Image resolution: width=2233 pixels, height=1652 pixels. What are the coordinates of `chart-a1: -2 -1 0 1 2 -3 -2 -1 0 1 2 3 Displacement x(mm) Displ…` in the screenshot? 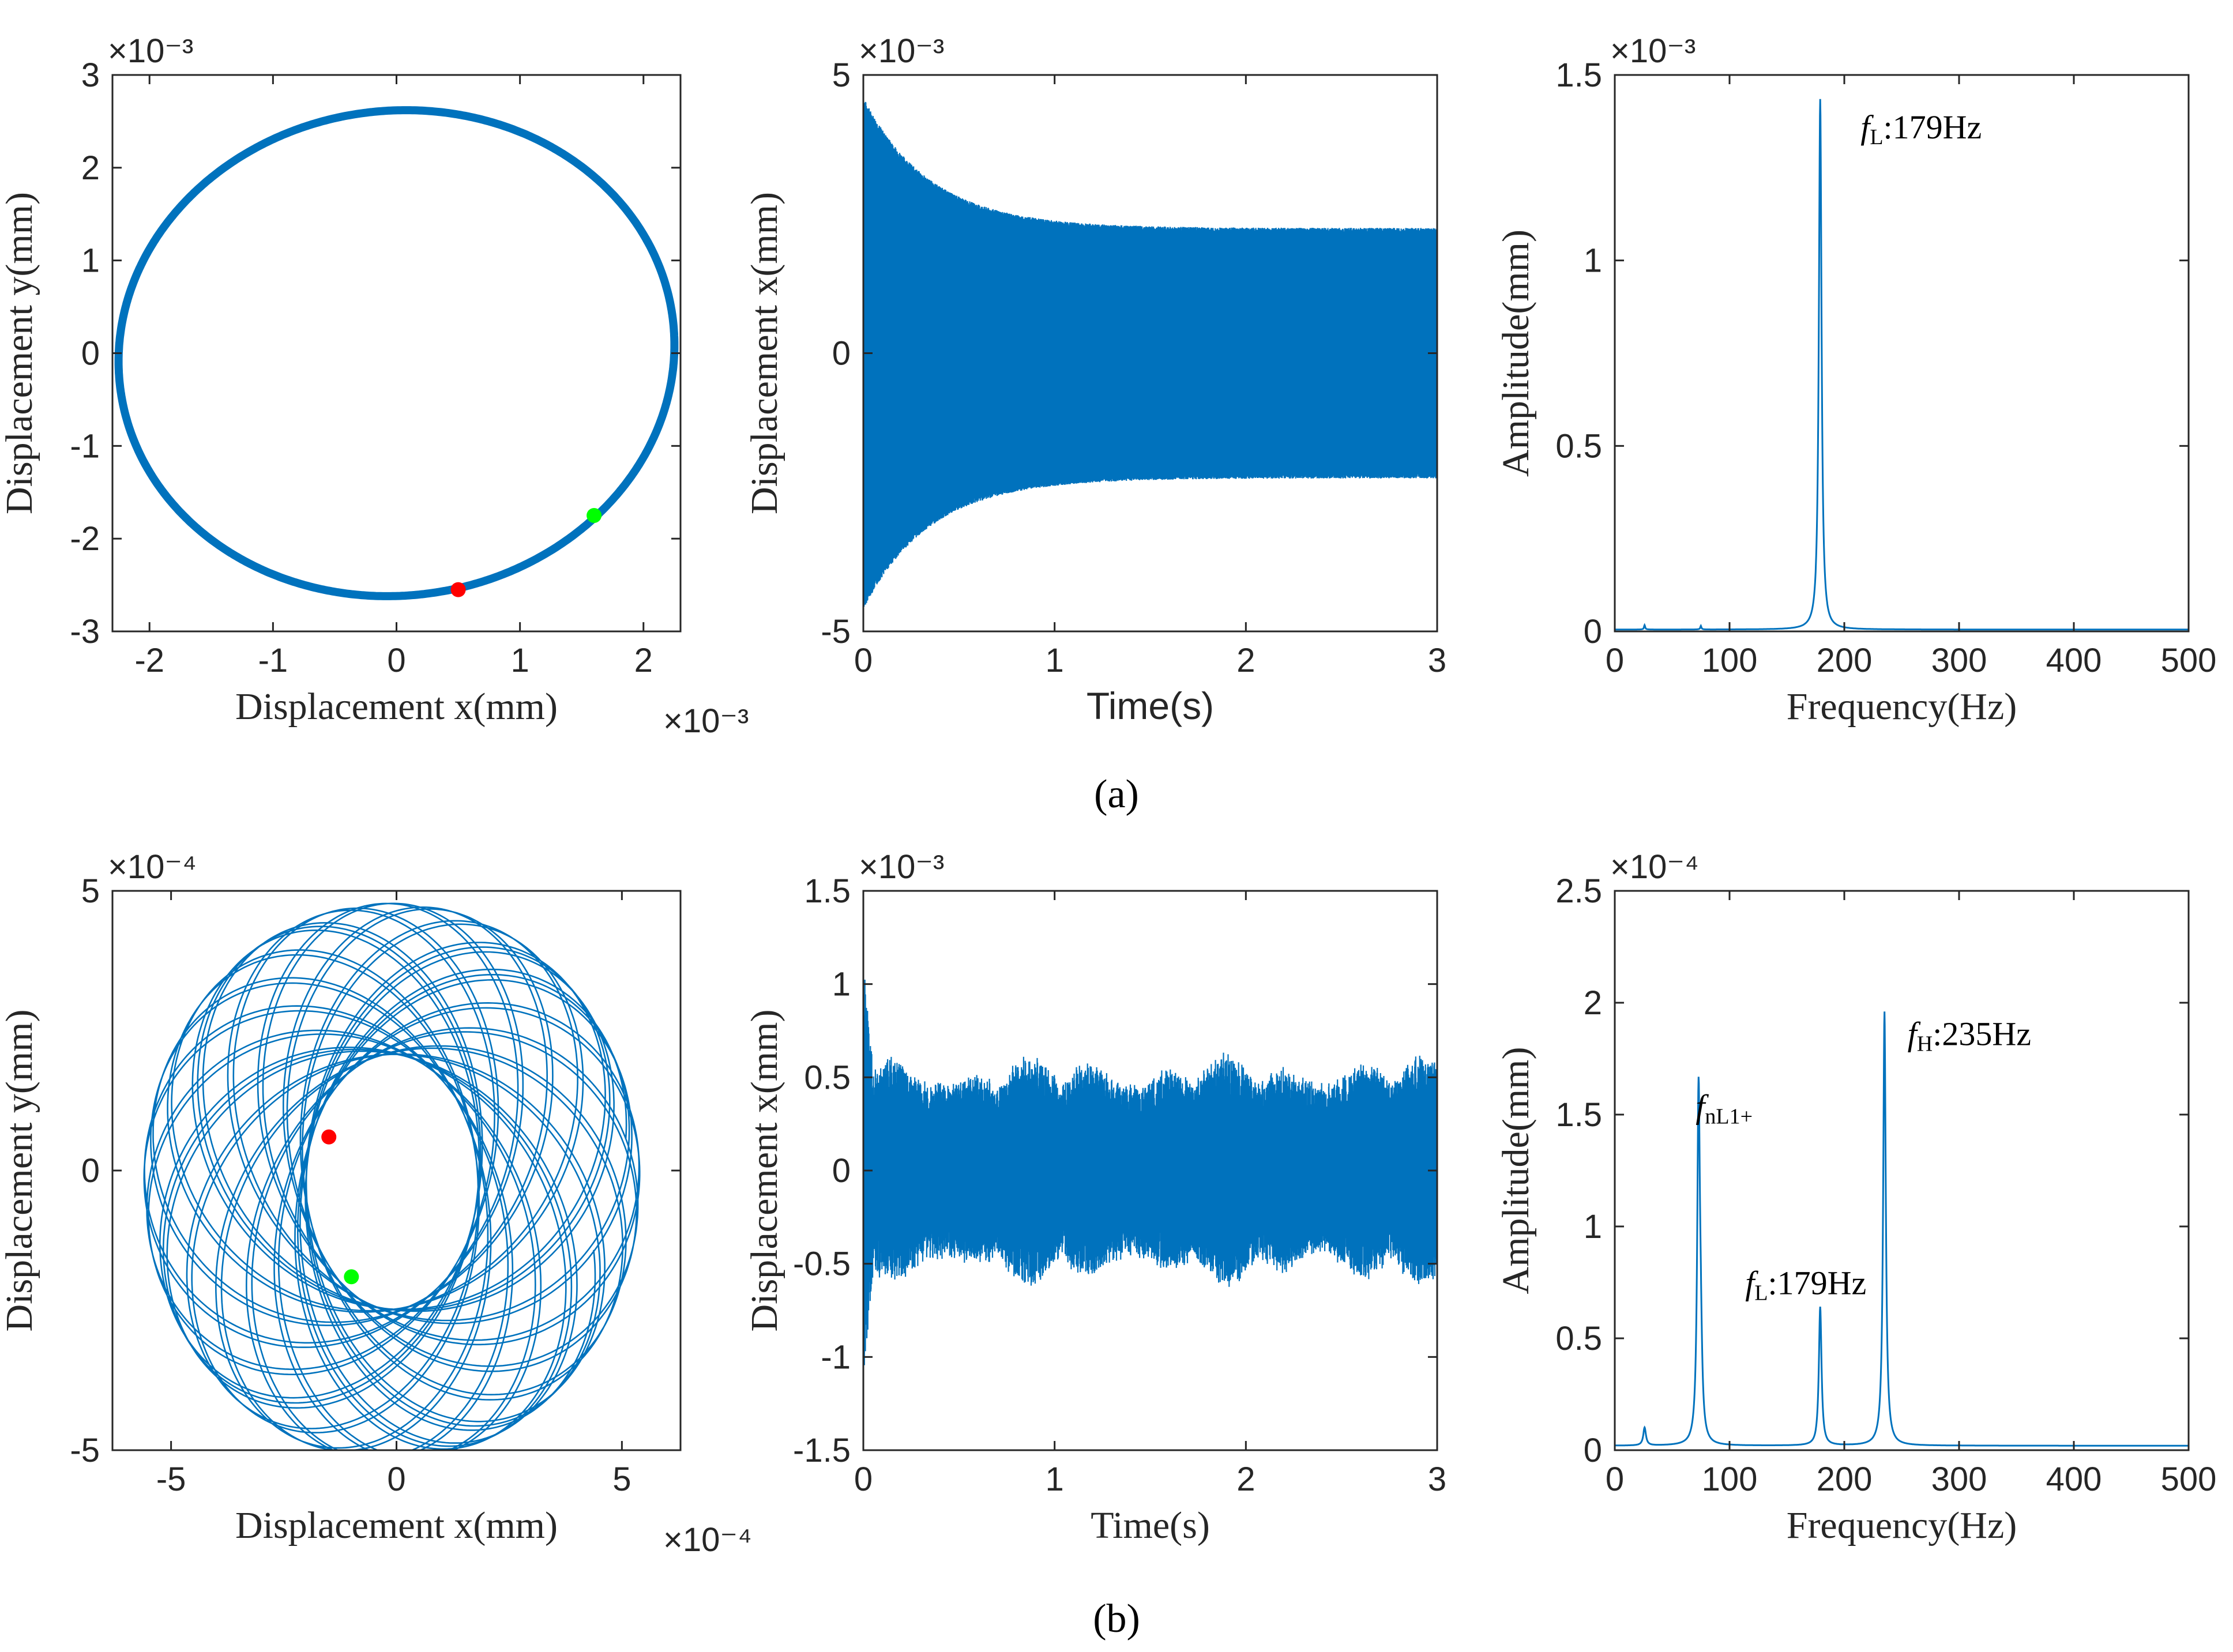 It's located at (374, 386).